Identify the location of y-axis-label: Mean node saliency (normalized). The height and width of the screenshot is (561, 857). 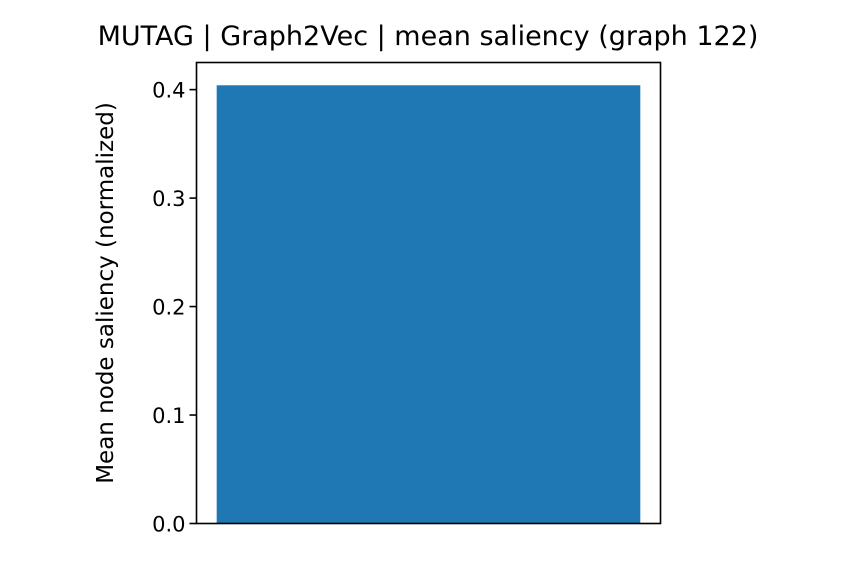
(106, 293).